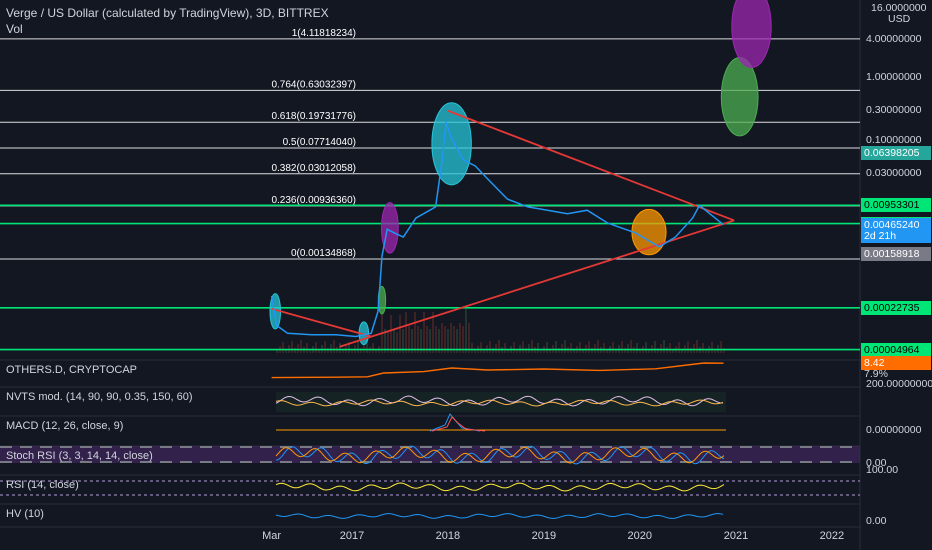 This screenshot has height=550, width=932. Describe the element at coordinates (458, 424) in the screenshot. I see `macd-signal-line` at that location.